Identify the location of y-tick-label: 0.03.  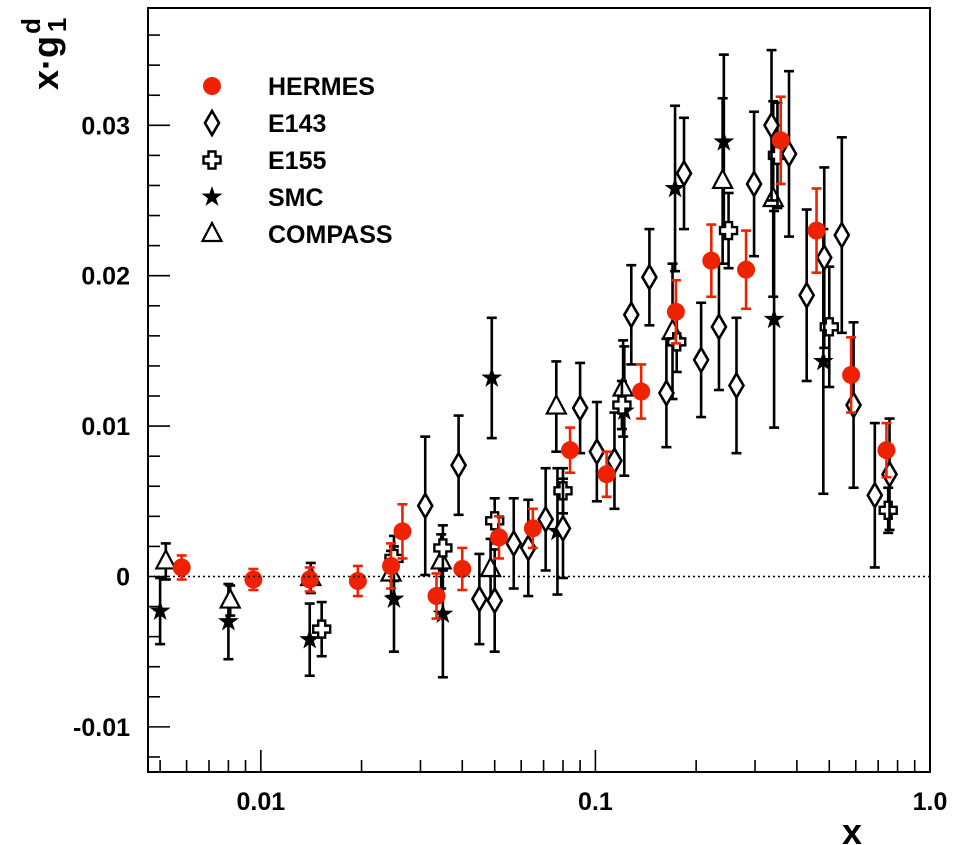
(105, 126).